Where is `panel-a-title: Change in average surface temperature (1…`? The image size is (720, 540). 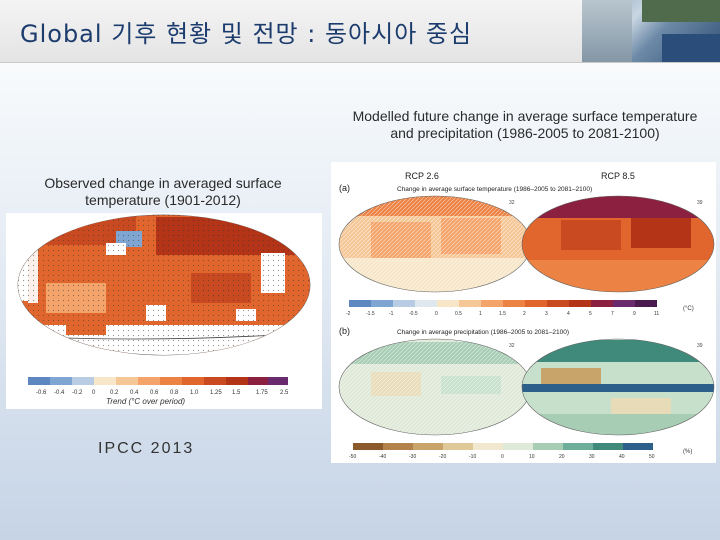
panel-a-title: Change in average surface temperature (1… is located at coordinates (494, 189).